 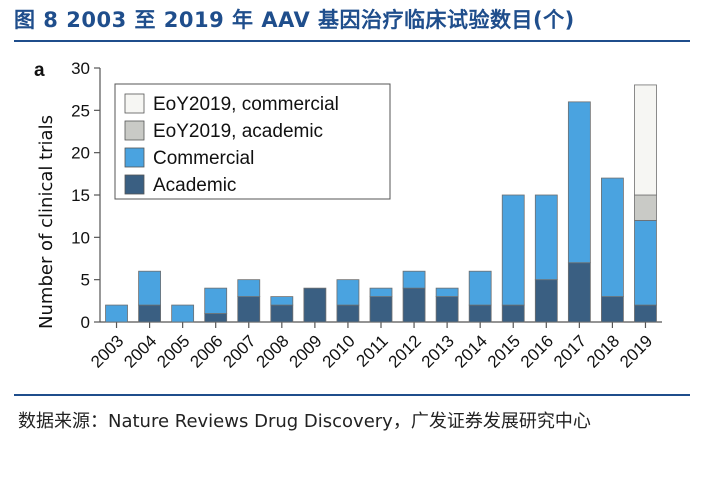 I want to click on legend-box, so click(x=252, y=141).